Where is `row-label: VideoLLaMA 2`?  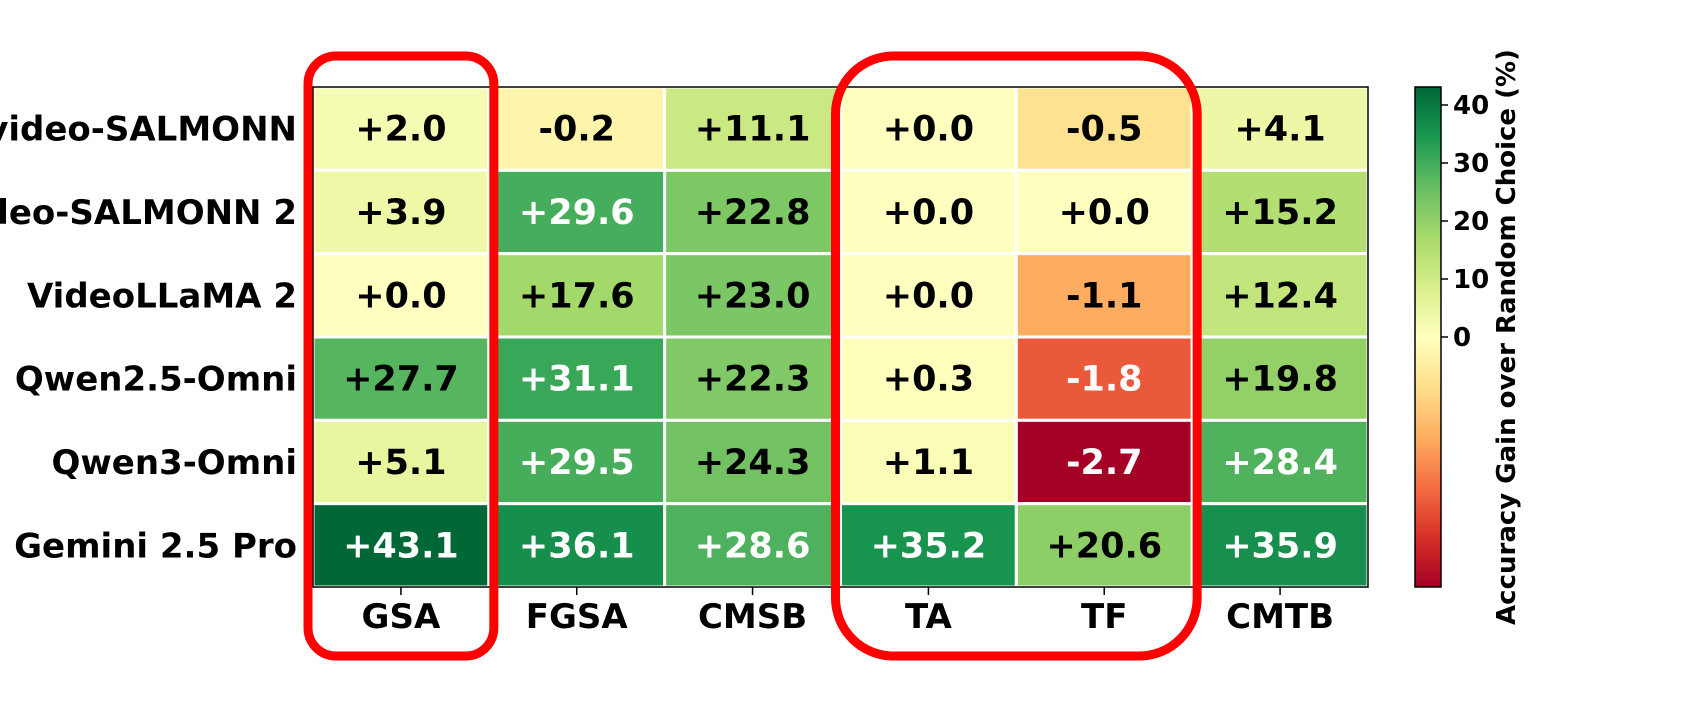
row-label: VideoLLaMA 2 is located at coordinates (162, 296).